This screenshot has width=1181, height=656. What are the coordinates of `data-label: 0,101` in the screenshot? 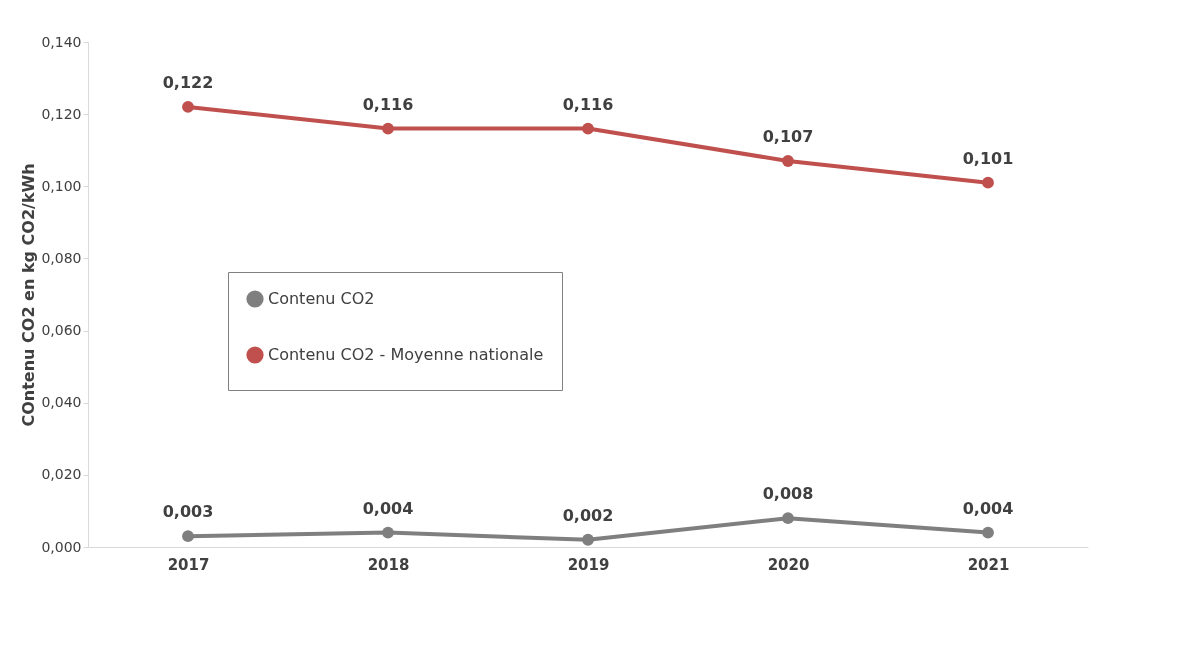 It's located at (988, 158).